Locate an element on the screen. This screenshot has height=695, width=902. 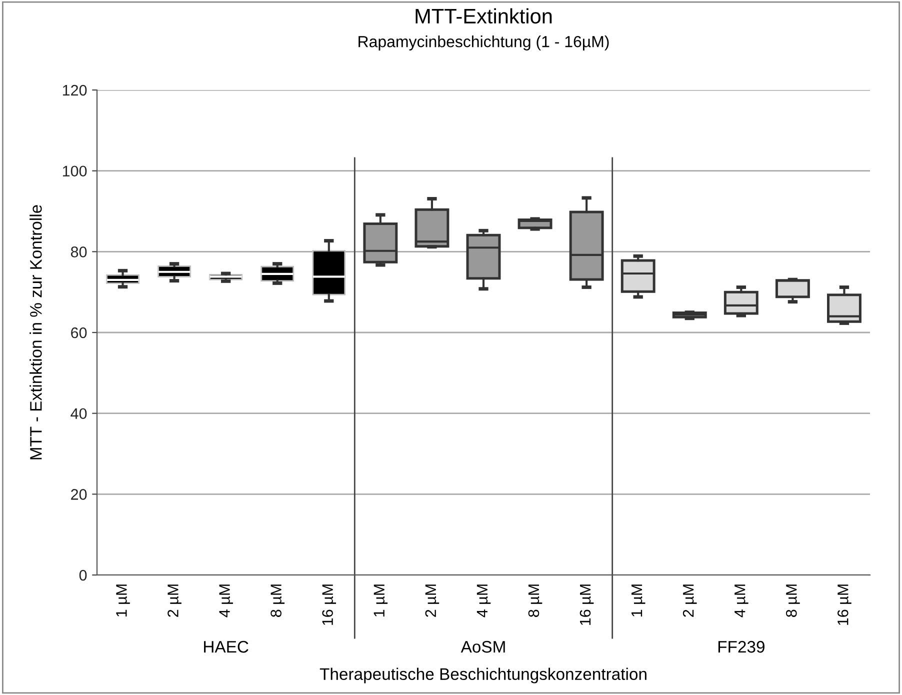
y-tick-label: 0 is located at coordinates (83, 575).